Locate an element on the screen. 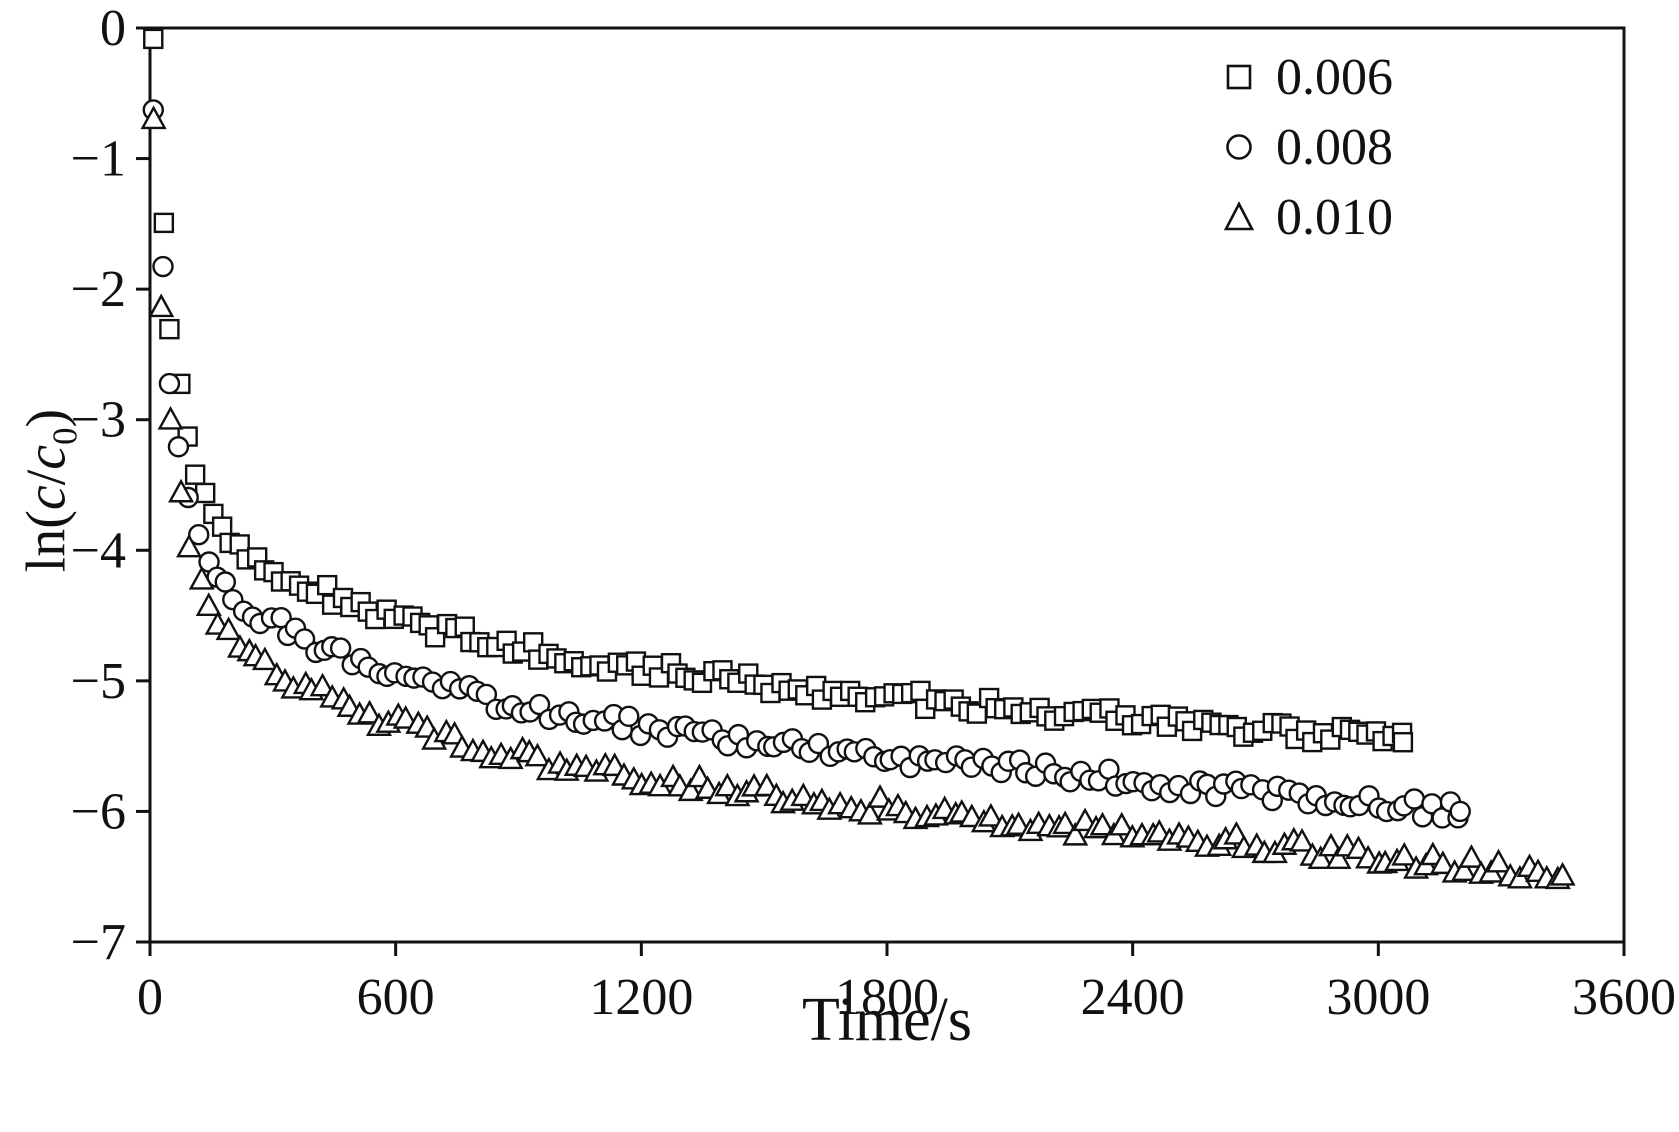 The height and width of the screenshot is (1132, 1679). x-axis-label: Time/s is located at coordinates (886, 1020).